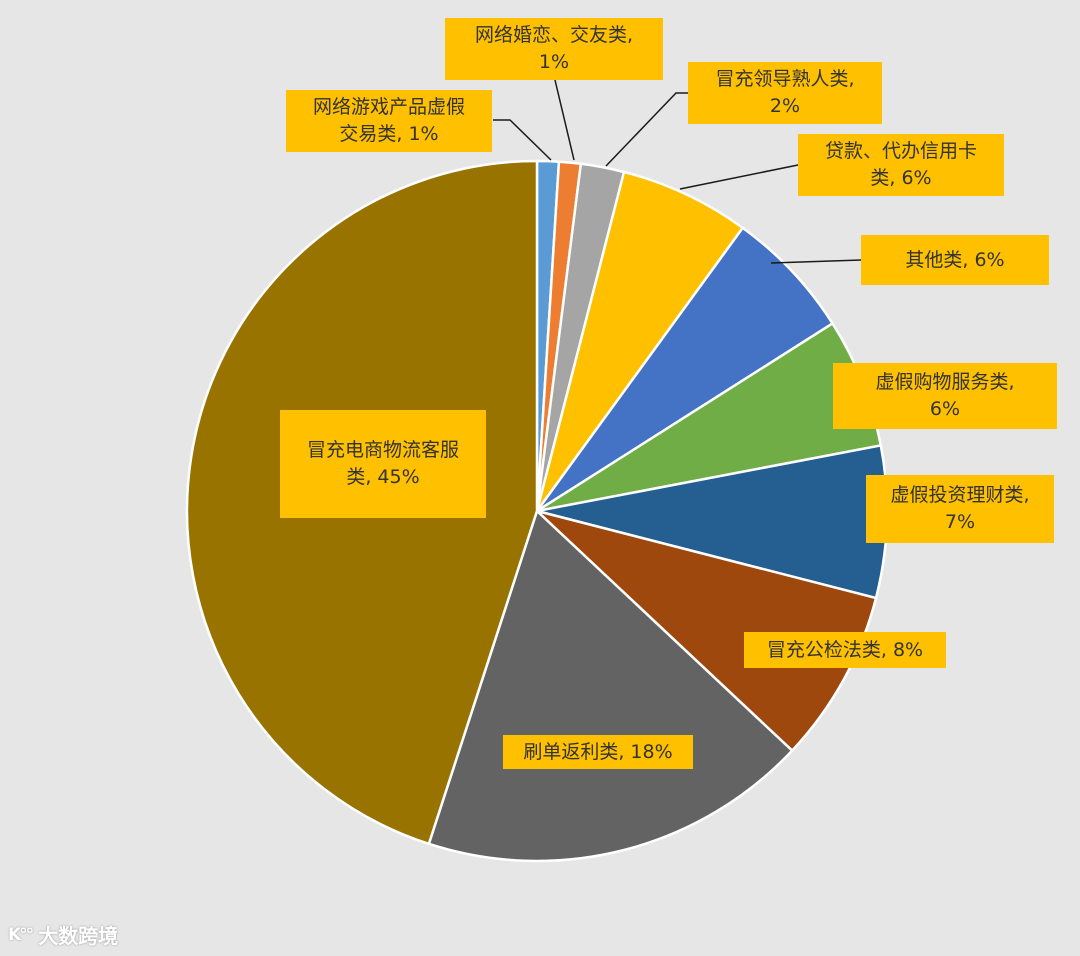  What do you see at coordinates (389, 121) in the screenshot?
I see `data-label-game-trade: 网络游戏产品虚假 交易类, 1%` at bounding box center [389, 121].